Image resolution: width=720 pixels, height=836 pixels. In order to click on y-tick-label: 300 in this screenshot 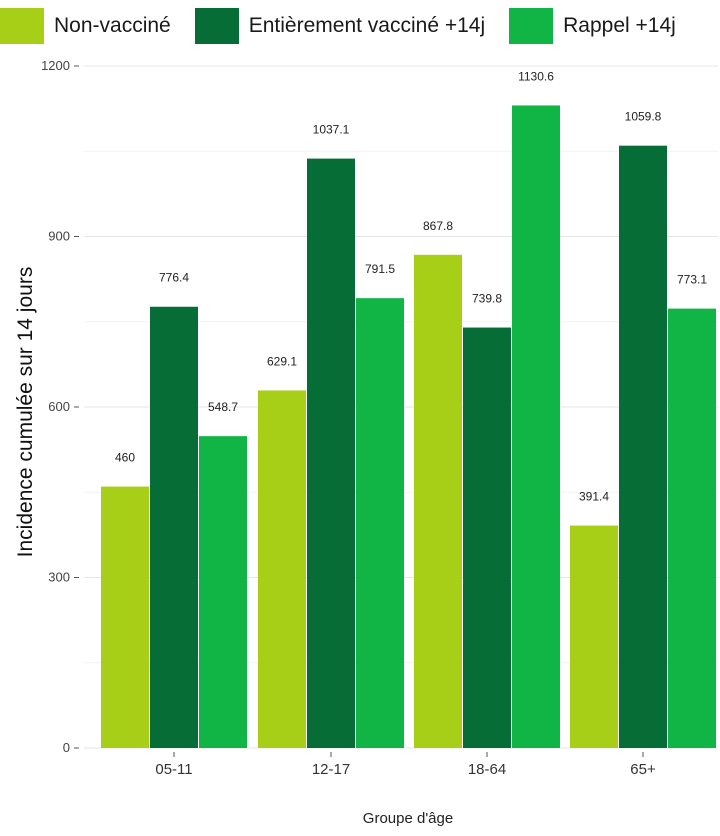, I will do `click(59, 577)`.